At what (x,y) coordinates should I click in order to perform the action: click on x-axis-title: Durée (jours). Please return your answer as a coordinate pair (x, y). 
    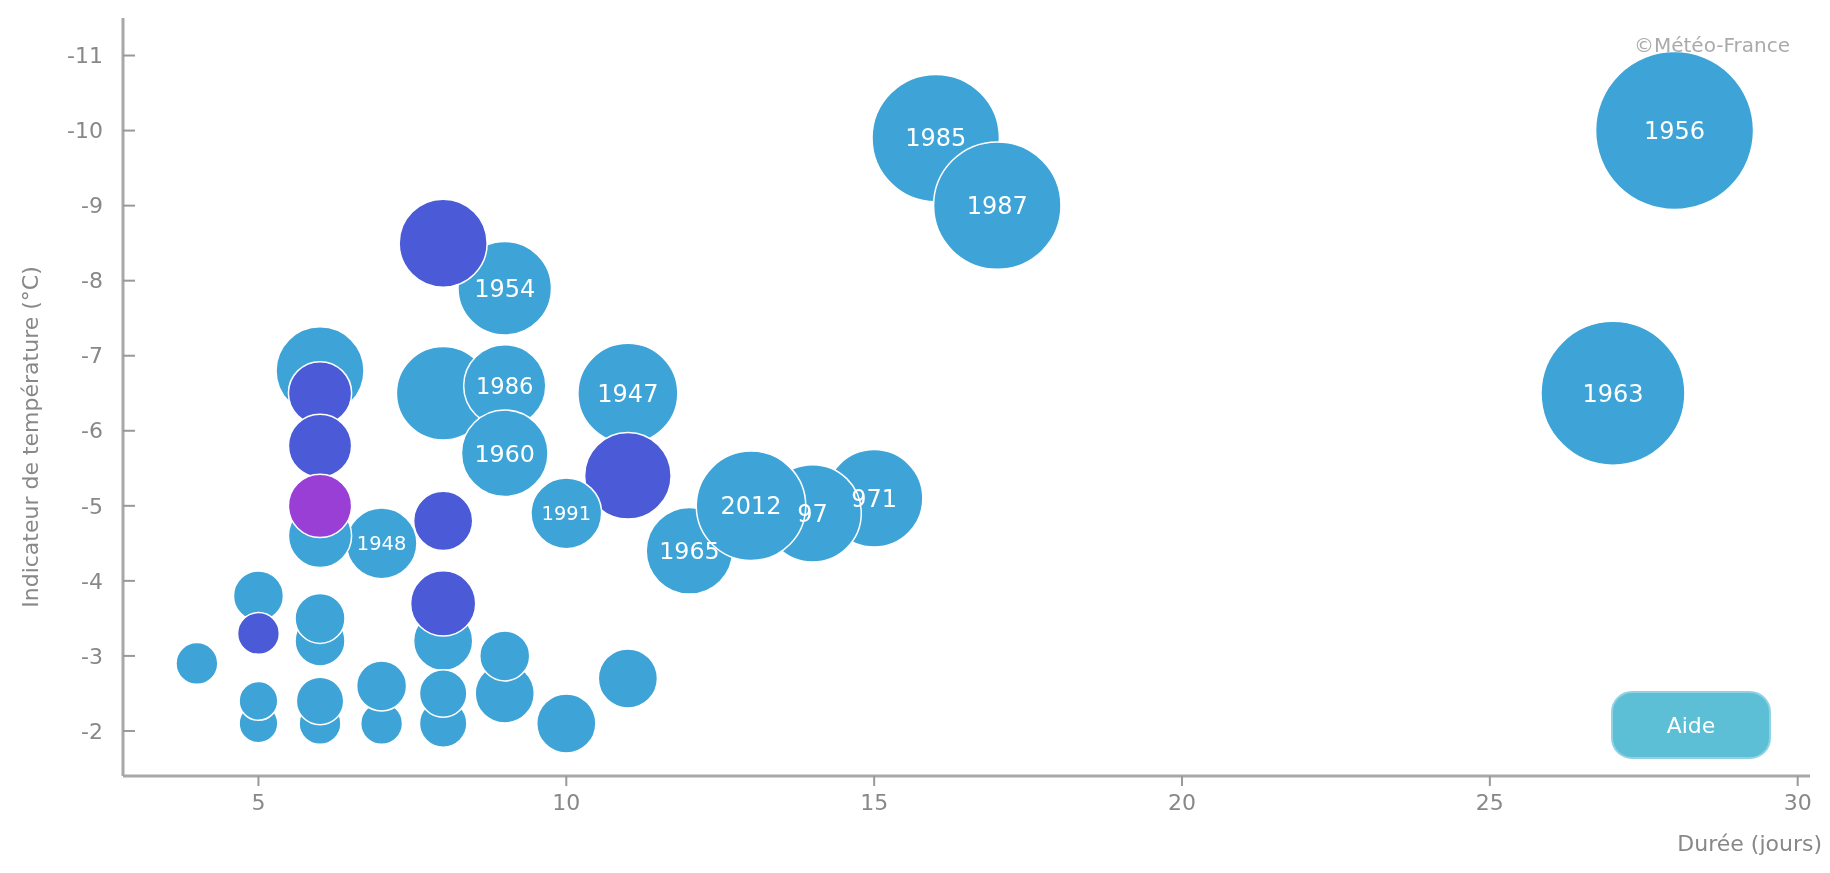
    Looking at the image, I should click on (1749, 843).